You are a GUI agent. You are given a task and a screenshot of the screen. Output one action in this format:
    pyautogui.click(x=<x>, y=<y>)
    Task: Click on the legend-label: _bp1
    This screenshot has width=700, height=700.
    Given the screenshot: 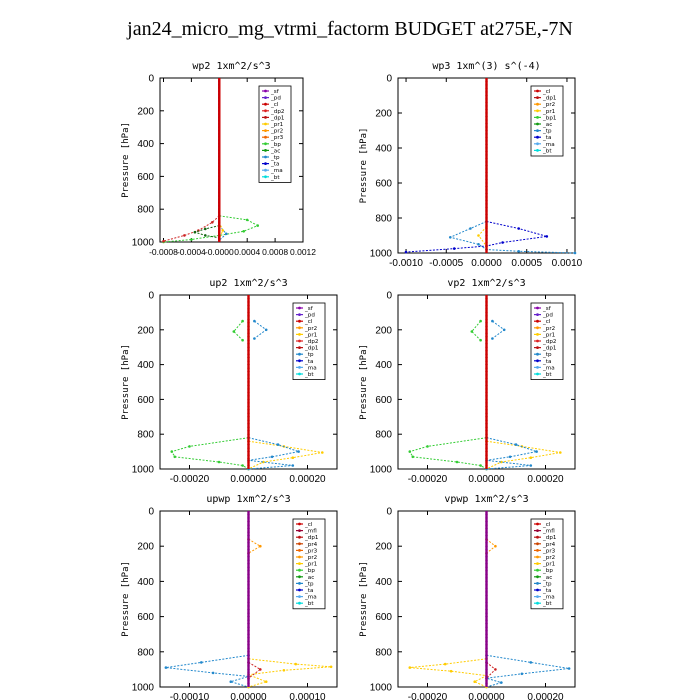 What is the action you would take?
    pyautogui.click(x=549, y=118)
    